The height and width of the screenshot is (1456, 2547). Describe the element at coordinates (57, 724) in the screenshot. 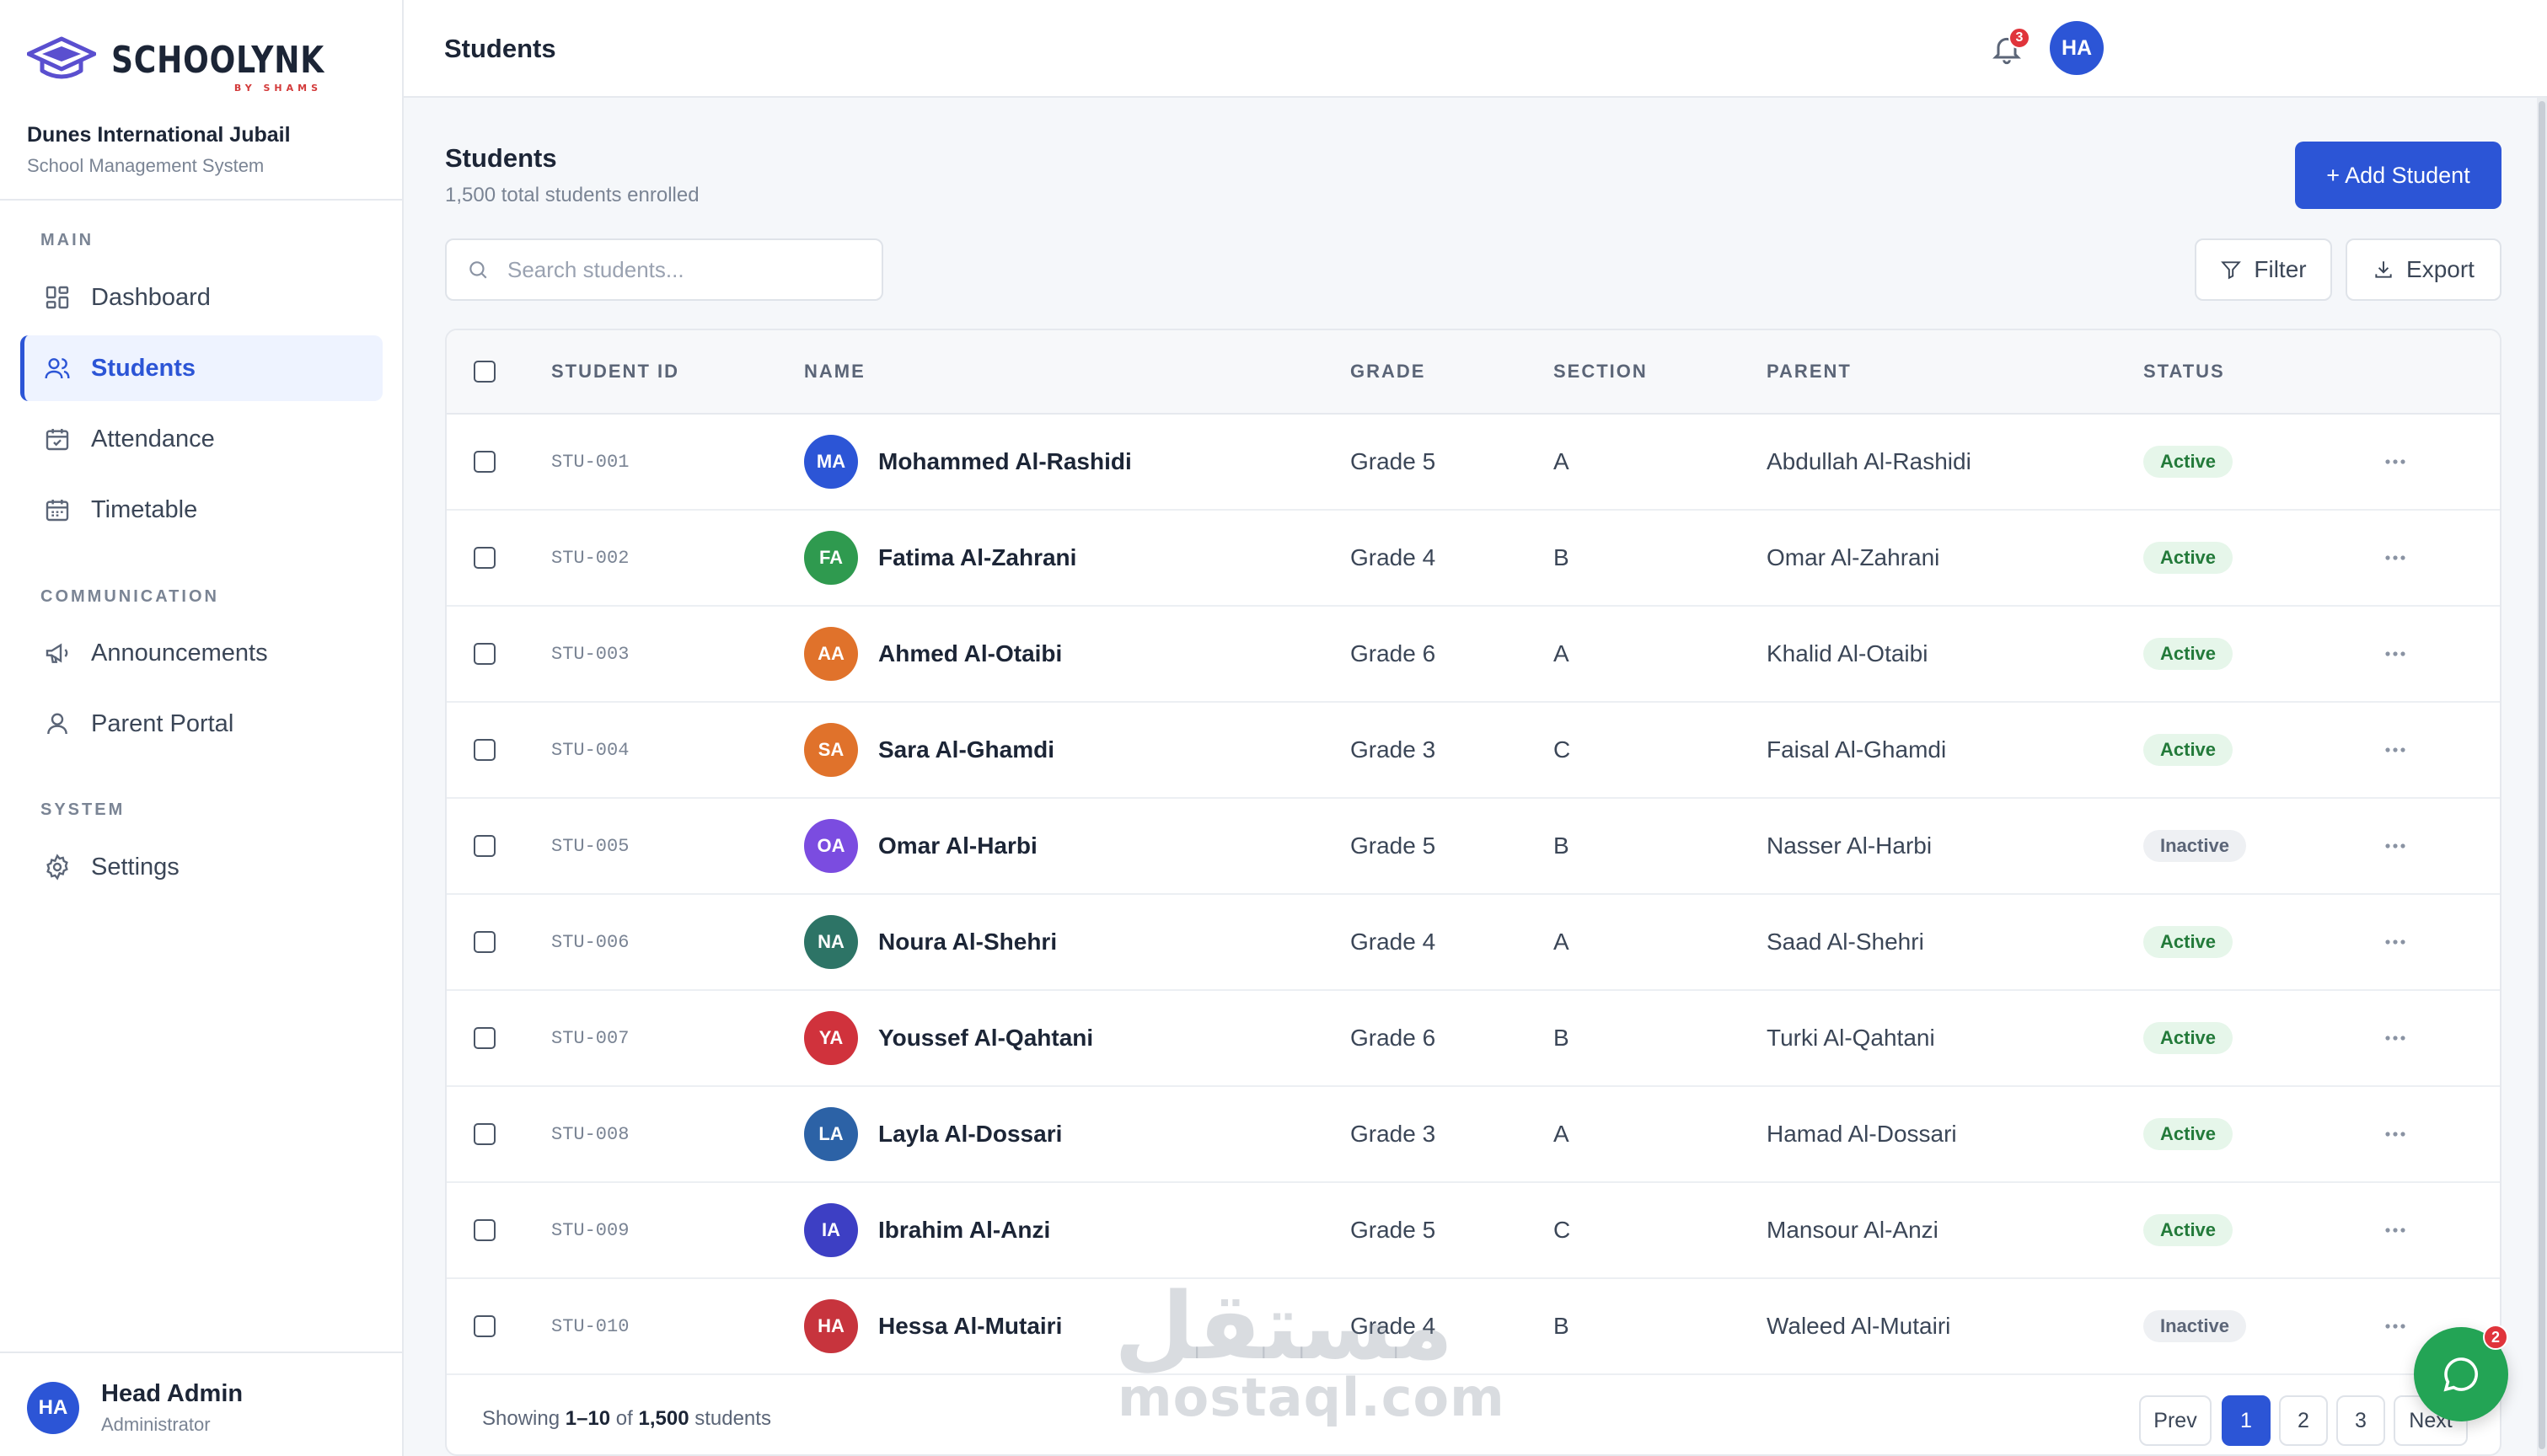

I see `user-icon` at that location.